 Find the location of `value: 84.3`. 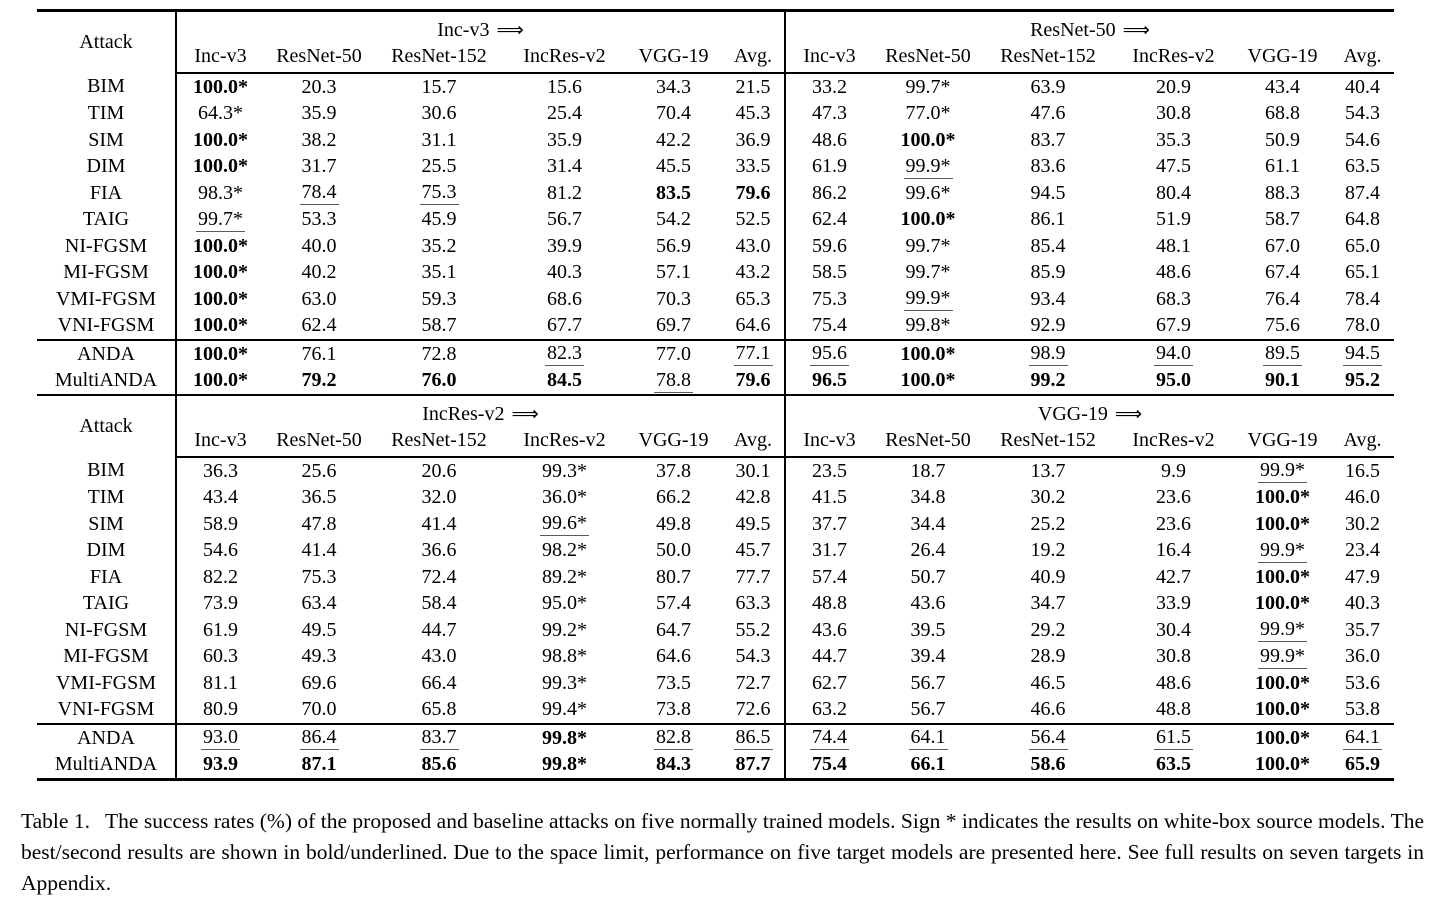

value: 84.3 is located at coordinates (673, 764).